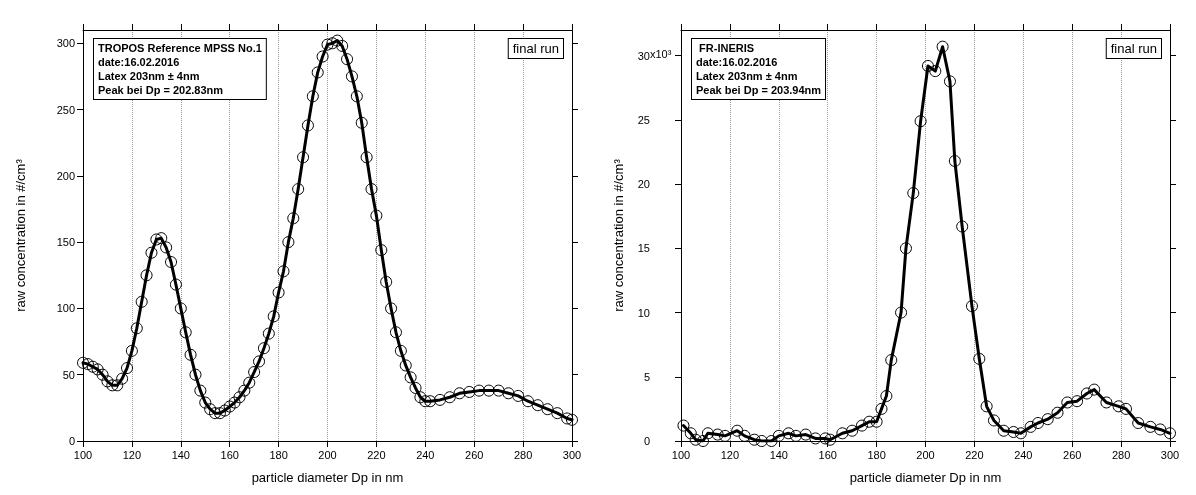 This screenshot has height=495, width=1196. What do you see at coordinates (646, 376) in the screenshot?
I see `y-tick-label: 5` at bounding box center [646, 376].